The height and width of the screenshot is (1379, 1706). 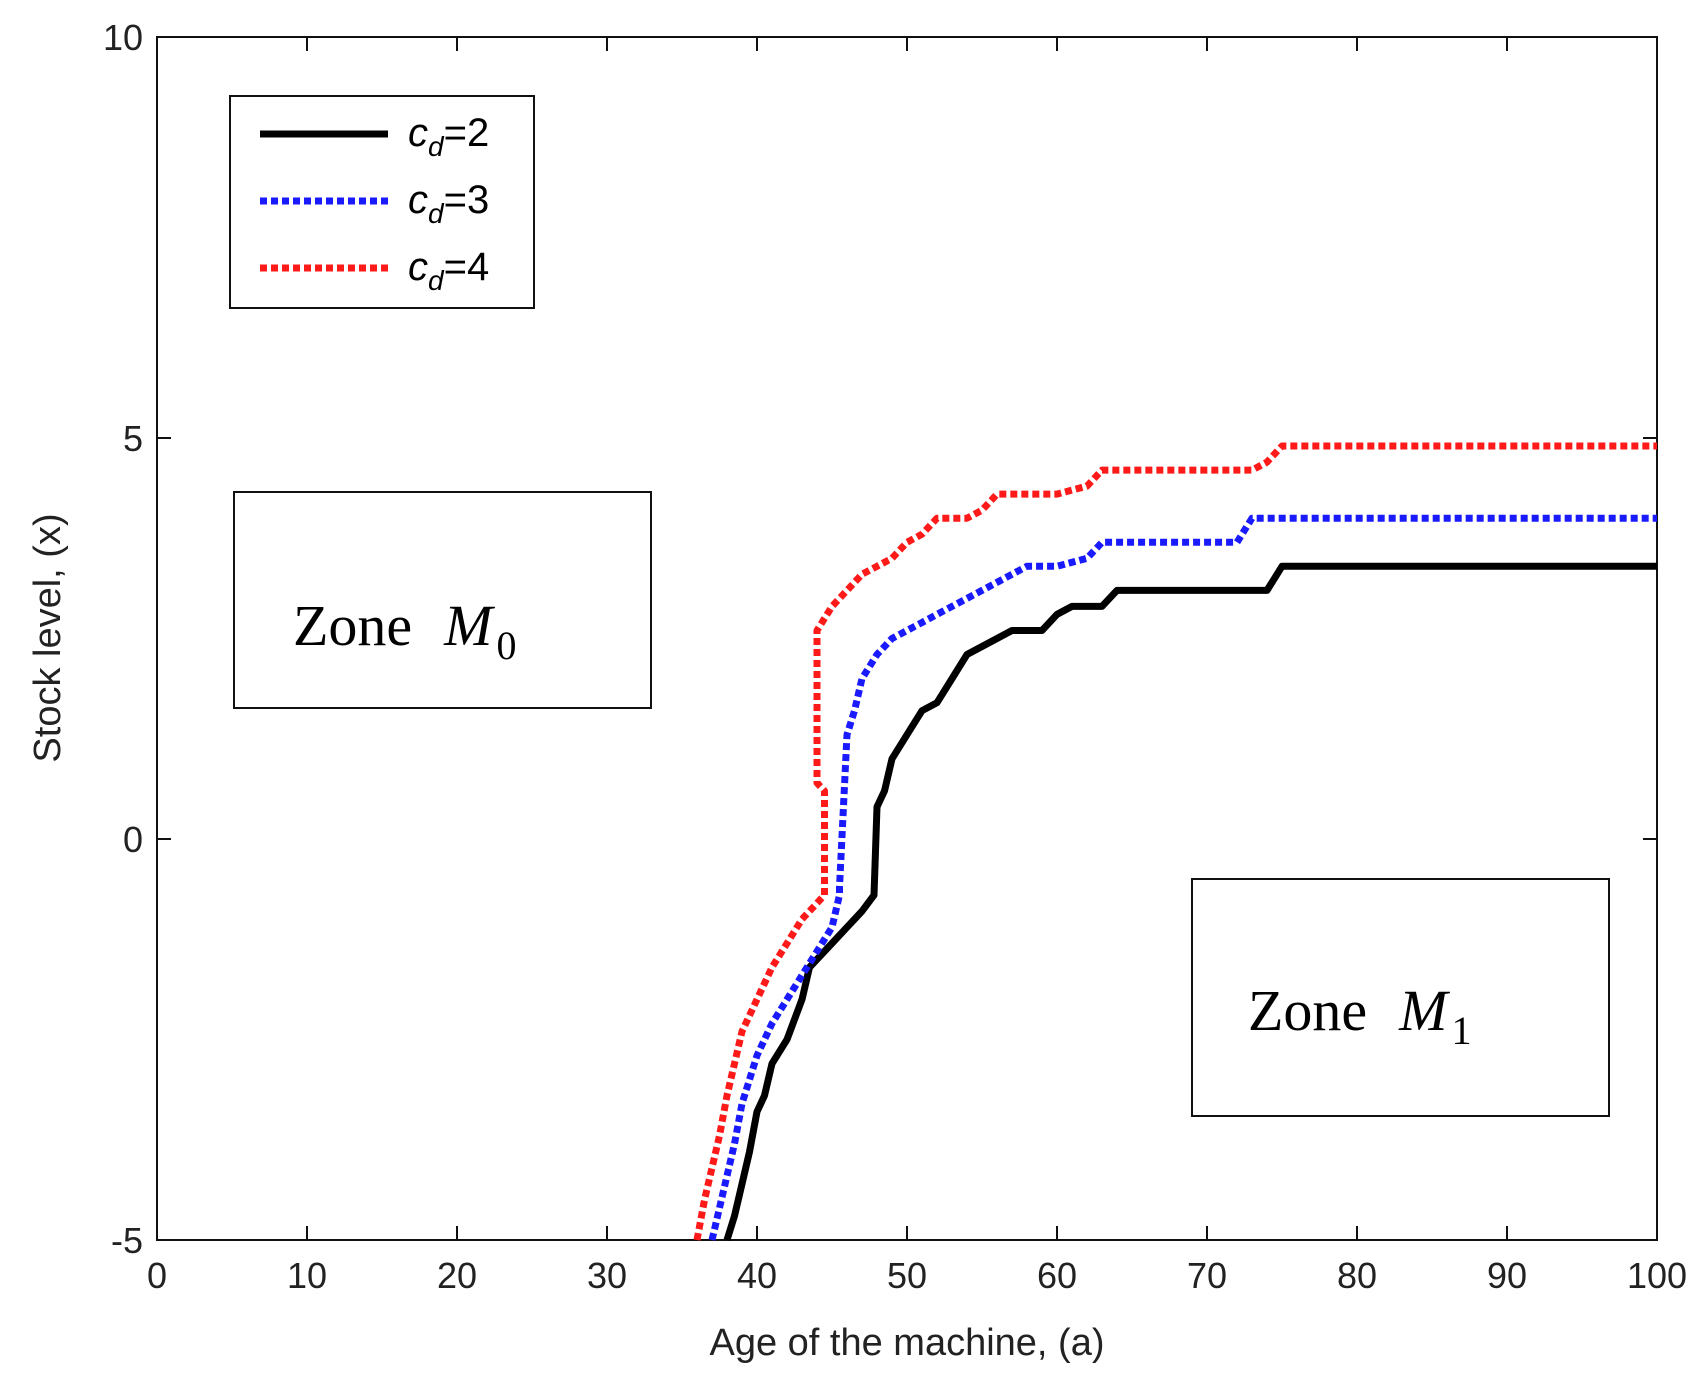 What do you see at coordinates (133, 839) in the screenshot?
I see `y-tick-label: 0` at bounding box center [133, 839].